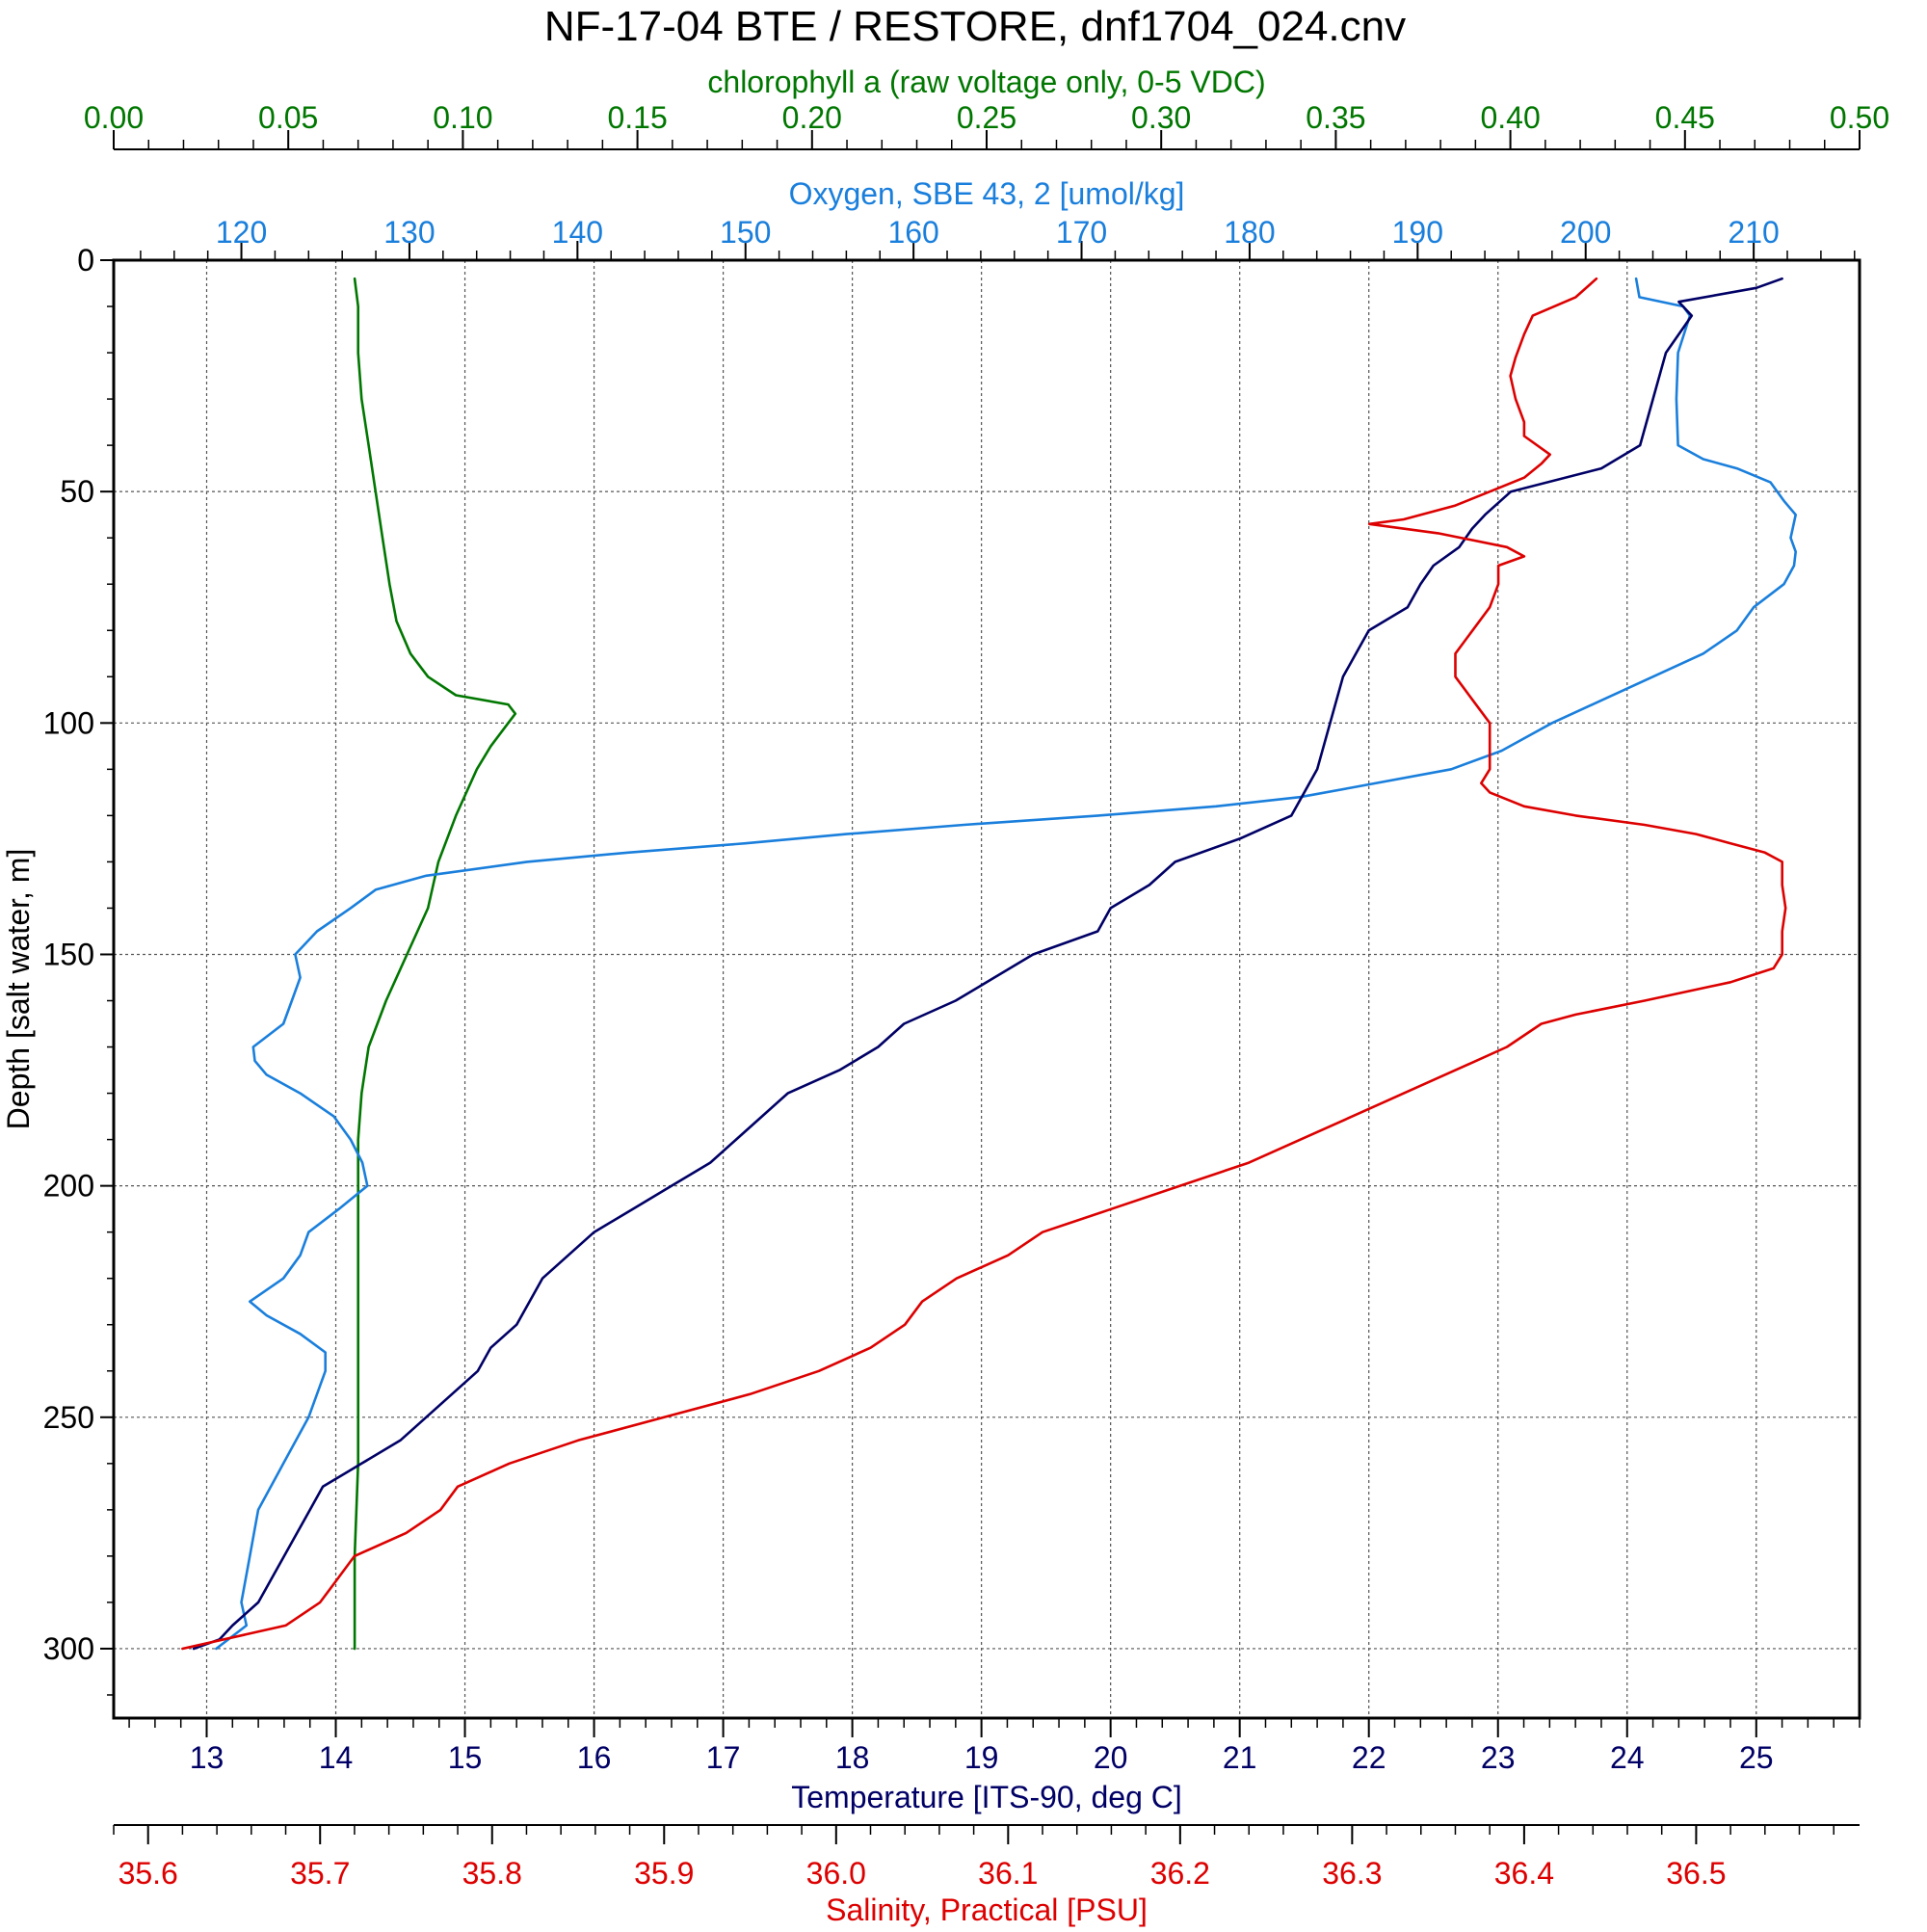  I want to click on chlorophyll-tick-label: 0.10, so click(463, 117).